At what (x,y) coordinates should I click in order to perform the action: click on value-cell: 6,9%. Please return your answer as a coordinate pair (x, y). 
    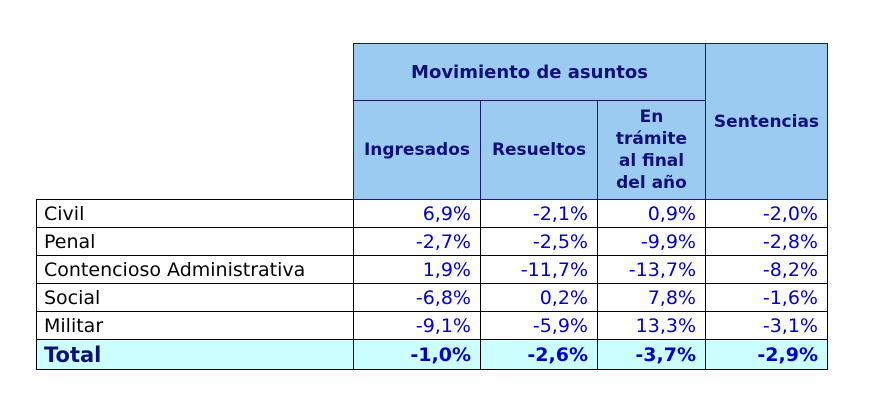
    Looking at the image, I should click on (417, 213).